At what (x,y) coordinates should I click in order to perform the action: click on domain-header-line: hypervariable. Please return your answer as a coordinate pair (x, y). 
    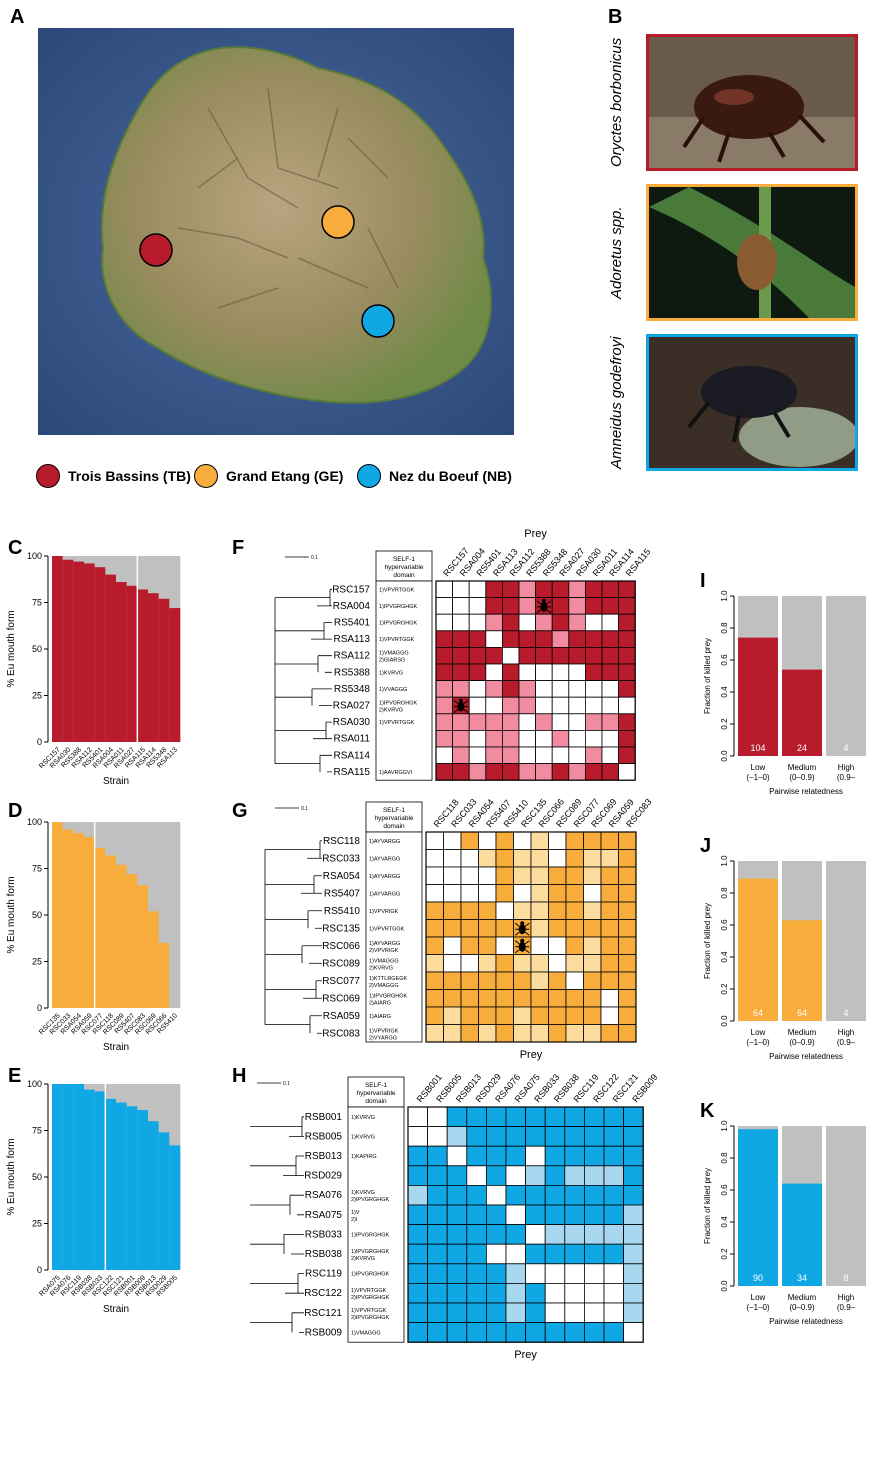
    Looking at the image, I should click on (403, 567).